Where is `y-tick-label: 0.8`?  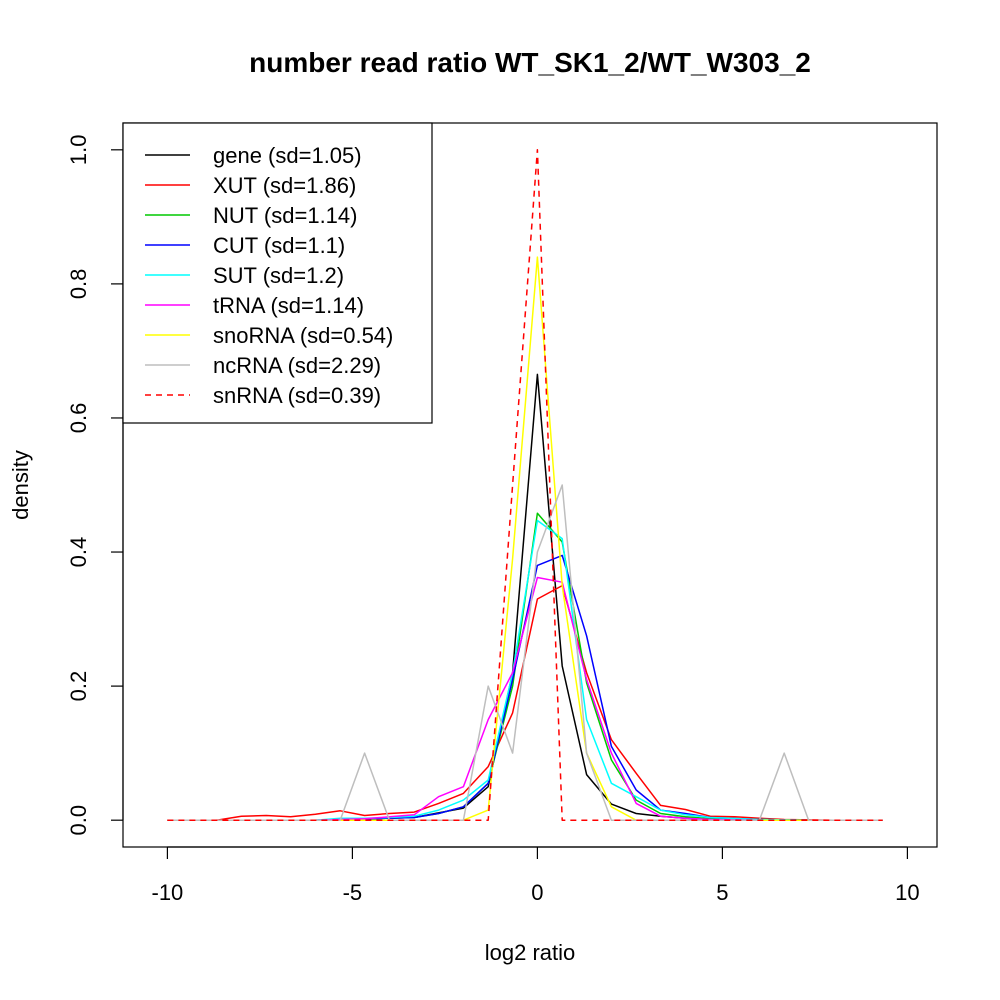
y-tick-label: 0.8 is located at coordinates (78, 284).